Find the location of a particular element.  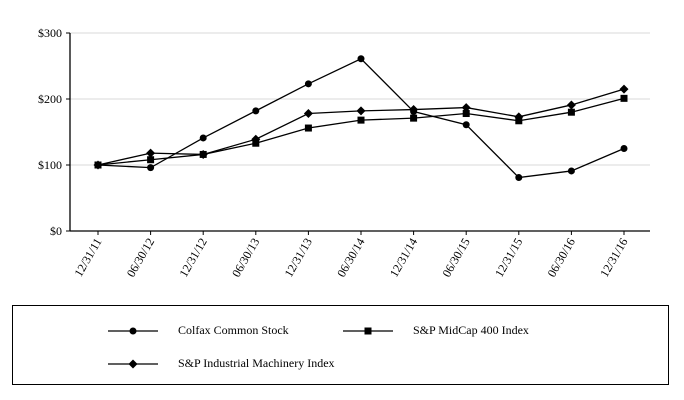

legend-item-sp-midcap: S&P MidCap 400 Index is located at coordinates (436, 330).